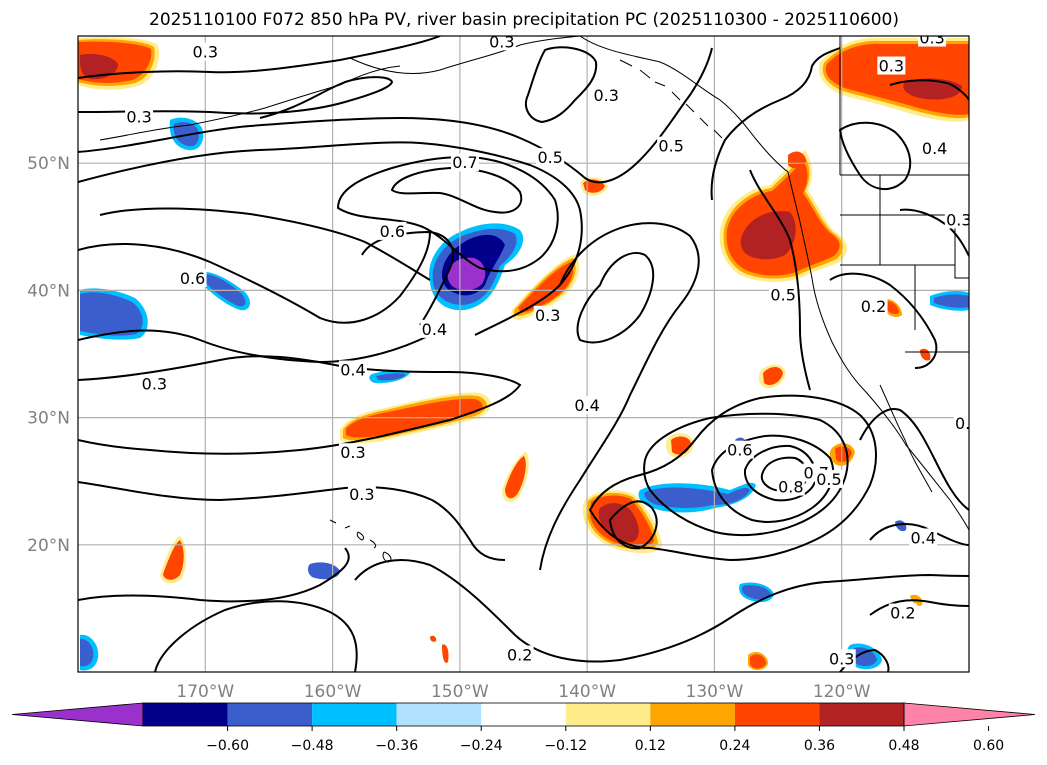 Image resolution: width=1047 pixels, height=765 pixels. What do you see at coordinates (988, 746) in the screenshot?
I see `colorbar-tick-label: 0.60` at bounding box center [988, 746].